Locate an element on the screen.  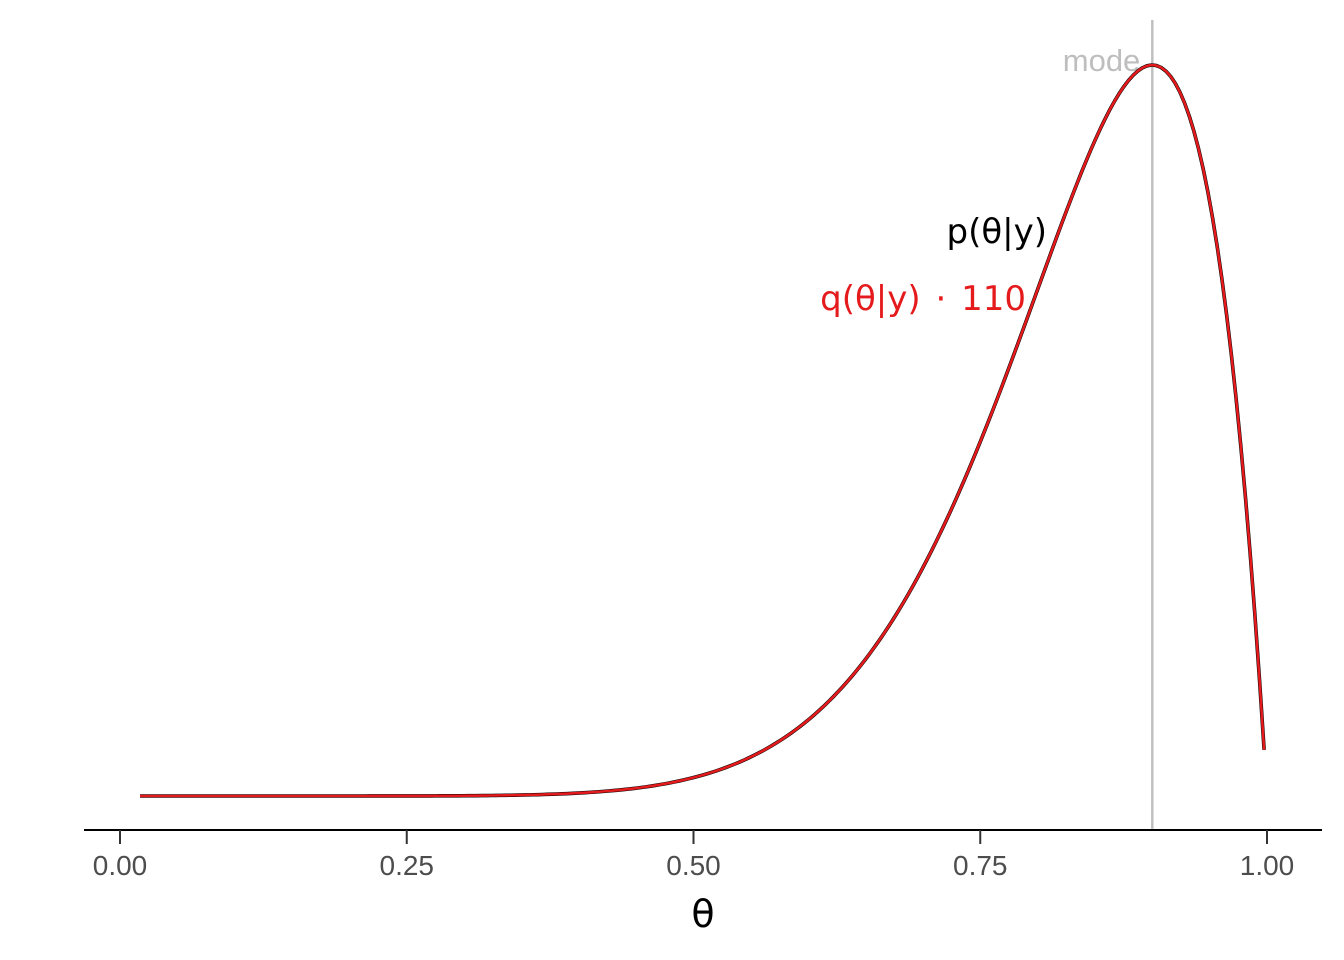
x-tick-label: 0.25 is located at coordinates (407, 865).